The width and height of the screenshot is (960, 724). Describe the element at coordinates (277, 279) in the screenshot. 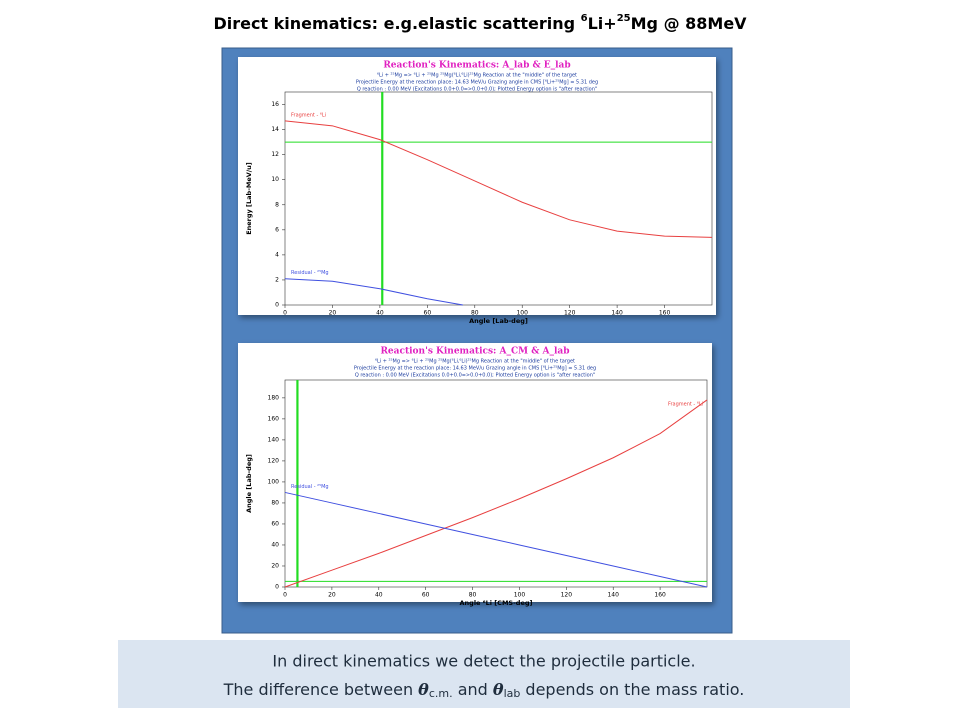

I see `y-tick-label: 2` at that location.